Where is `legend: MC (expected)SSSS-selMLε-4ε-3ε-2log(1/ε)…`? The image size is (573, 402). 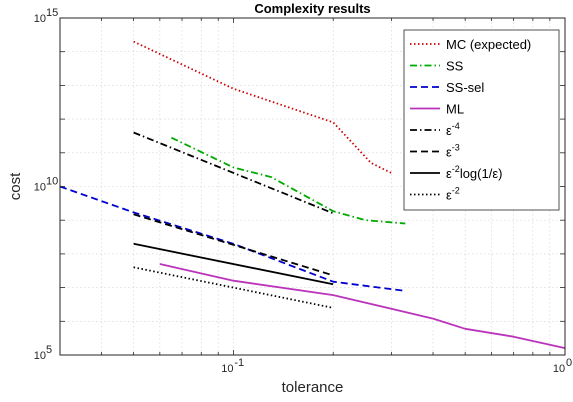
legend: MC (expected)SSSS-selMLε-4ε-3ε-2log(1/ε)… is located at coordinates (481, 120).